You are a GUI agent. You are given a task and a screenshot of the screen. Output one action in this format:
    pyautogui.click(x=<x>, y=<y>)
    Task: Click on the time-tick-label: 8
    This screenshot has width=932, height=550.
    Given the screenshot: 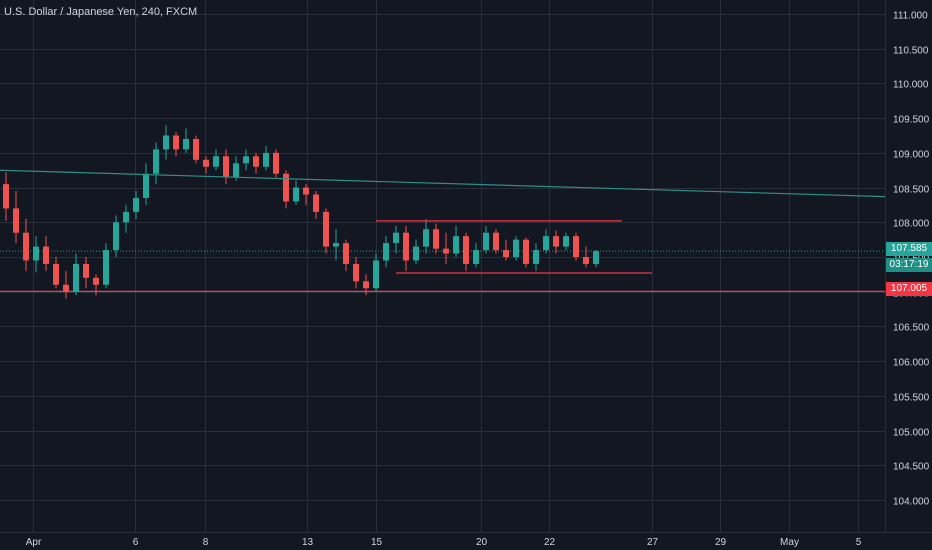 What is the action you would take?
    pyautogui.click(x=206, y=542)
    